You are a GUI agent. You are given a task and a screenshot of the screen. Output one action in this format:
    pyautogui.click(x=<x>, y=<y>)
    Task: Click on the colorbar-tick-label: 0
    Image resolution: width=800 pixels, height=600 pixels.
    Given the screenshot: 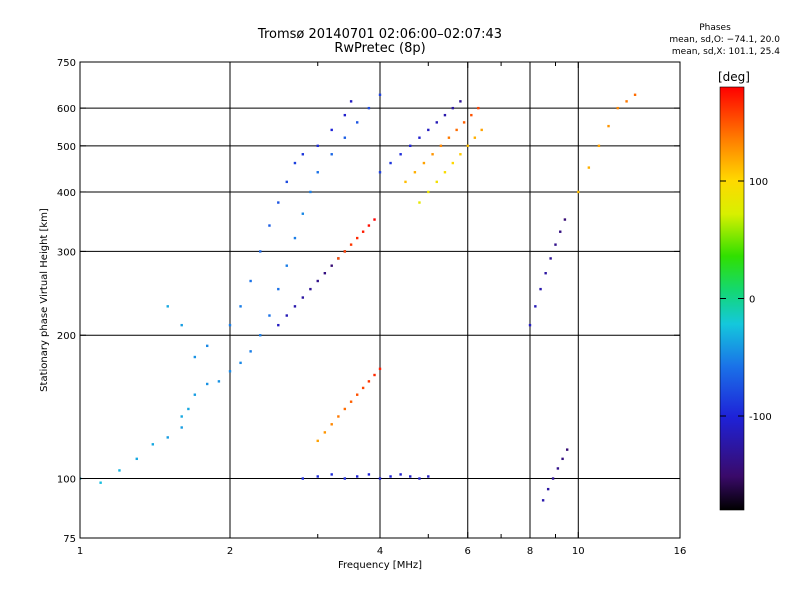 What is the action you would take?
    pyautogui.click(x=752, y=300)
    